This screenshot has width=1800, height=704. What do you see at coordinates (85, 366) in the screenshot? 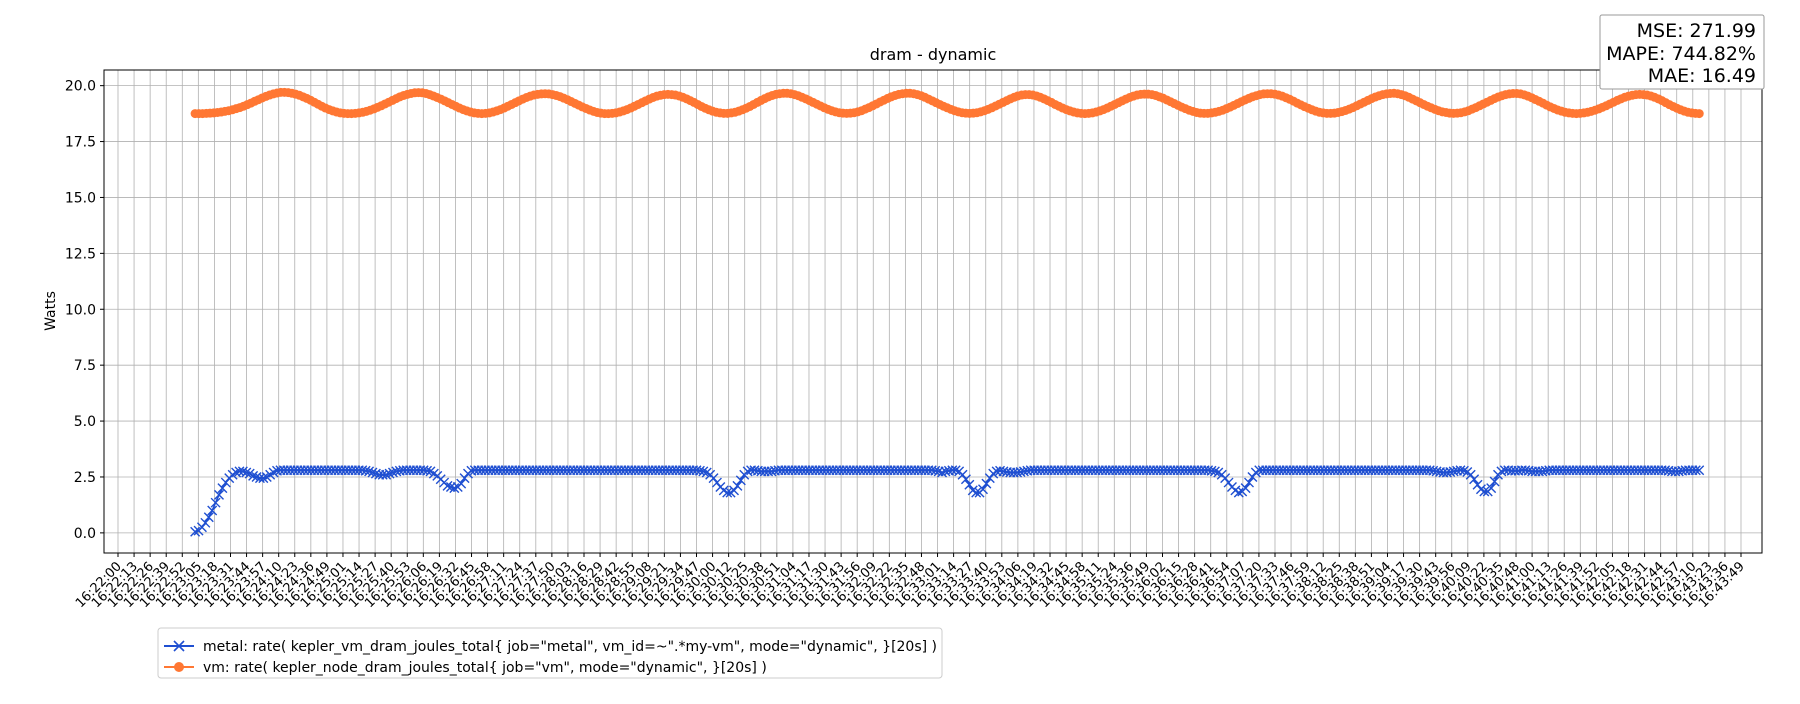
I see `y-tick-label: 7.5` at bounding box center [85, 366].